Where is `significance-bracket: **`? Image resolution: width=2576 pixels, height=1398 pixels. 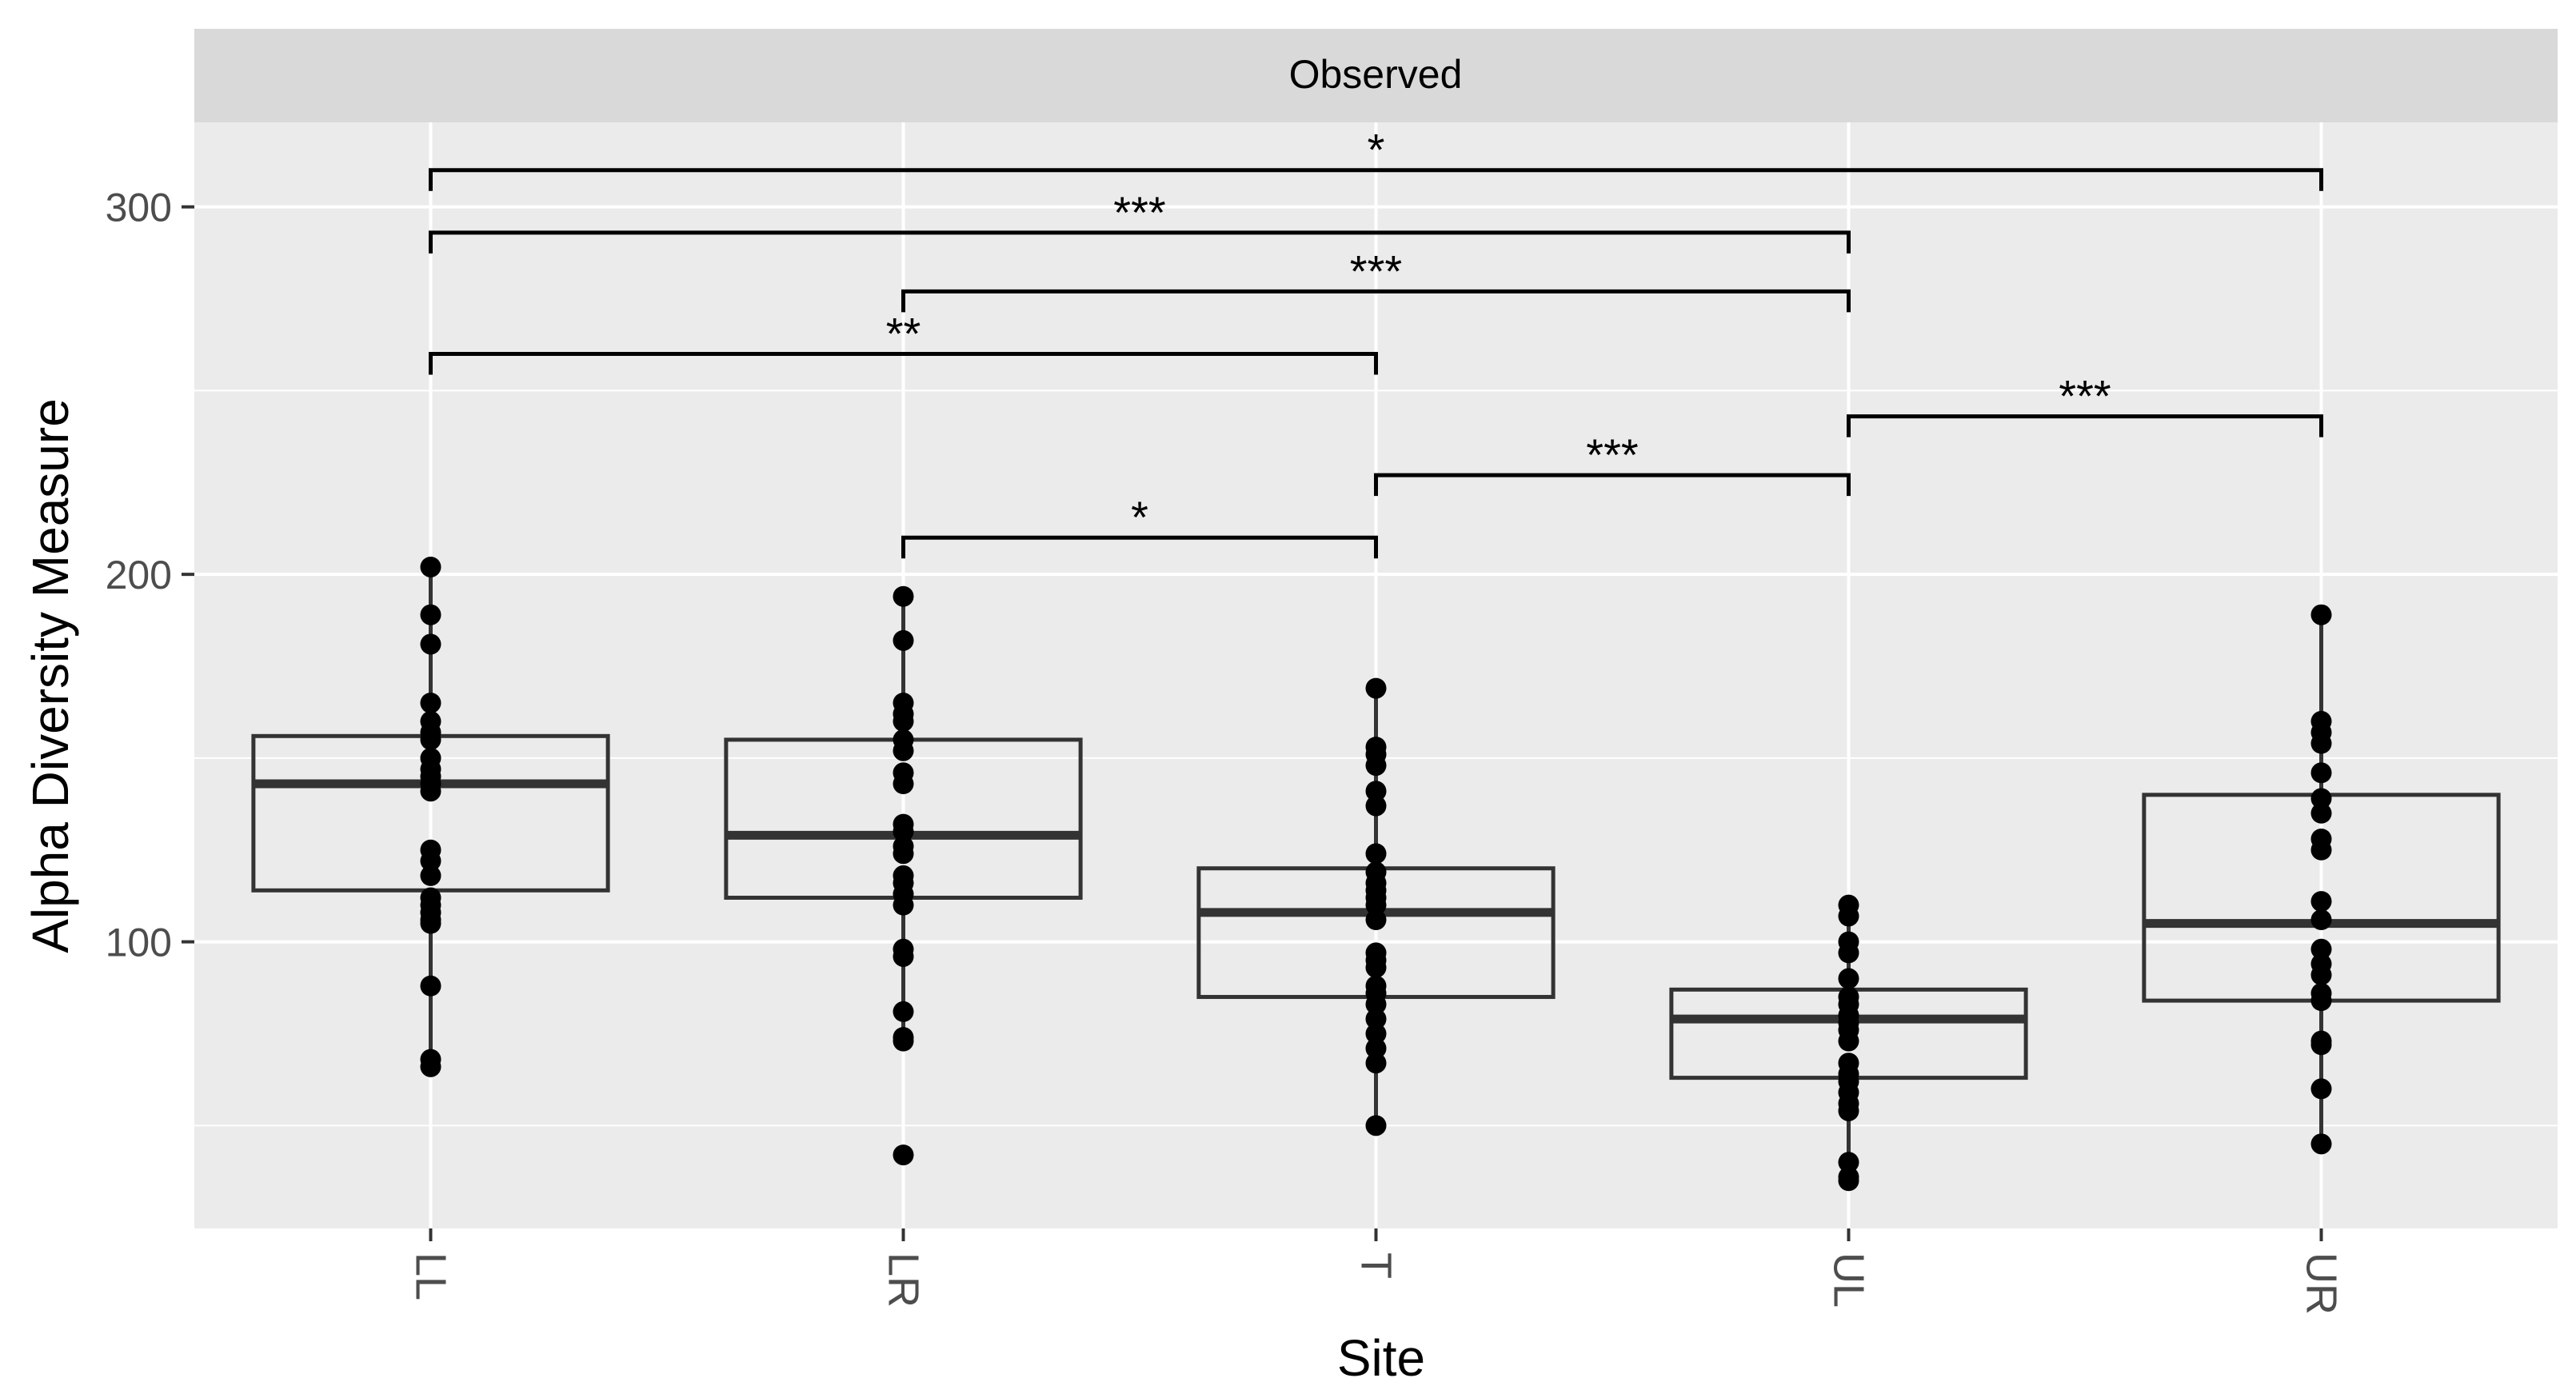
significance-bracket: ** is located at coordinates (904, 342).